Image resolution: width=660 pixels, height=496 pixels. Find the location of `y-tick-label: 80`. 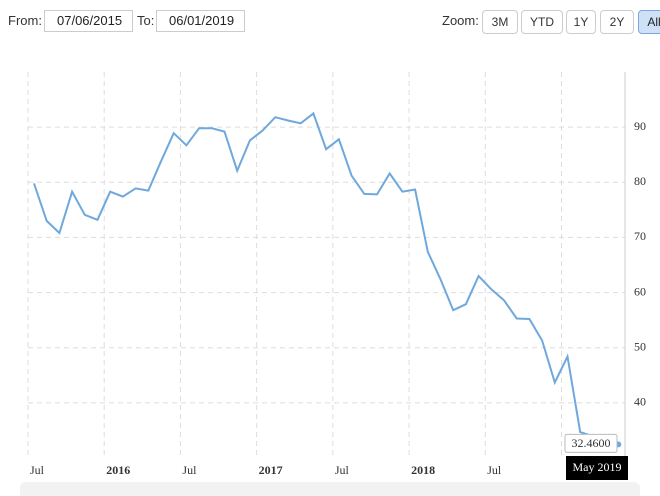

y-tick-label: 80 is located at coordinates (640, 181).